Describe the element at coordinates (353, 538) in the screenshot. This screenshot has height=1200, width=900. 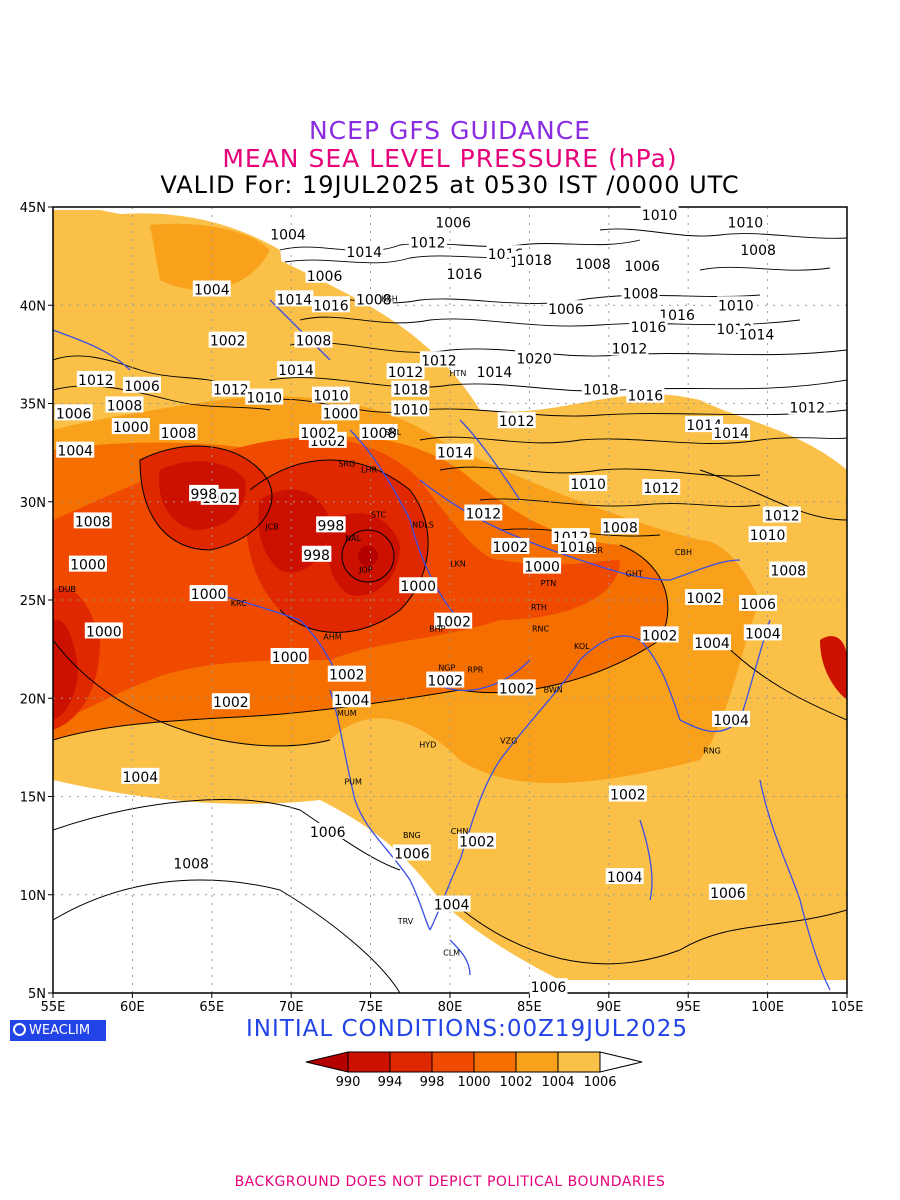
I see `city-code: NAL` at that location.